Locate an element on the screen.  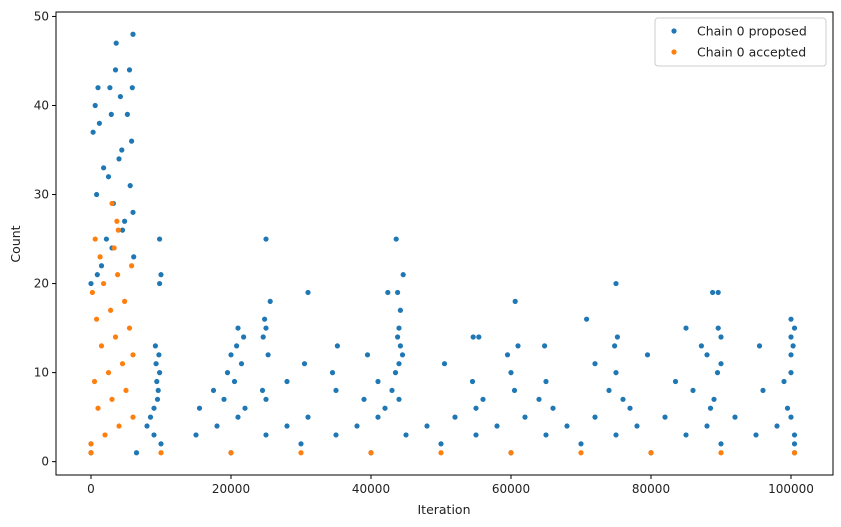
legend-accepted-label: Chain 0 accepted is located at coordinates (751, 52).